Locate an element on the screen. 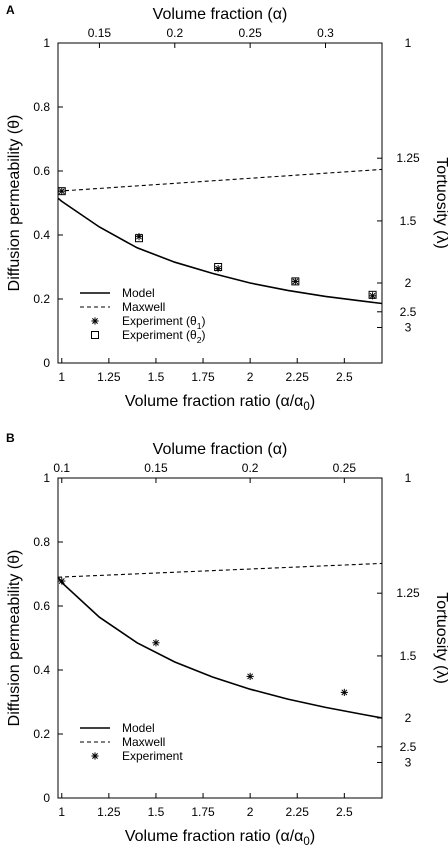 This screenshot has height=845, width=448. top-tick-label: 0.3 is located at coordinates (325, 33).